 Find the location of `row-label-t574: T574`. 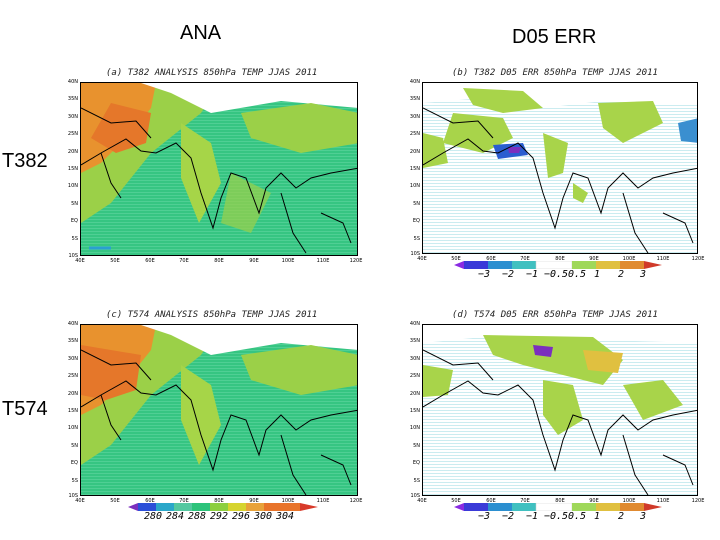

row-label-t574: T574 is located at coordinates (25, 409).